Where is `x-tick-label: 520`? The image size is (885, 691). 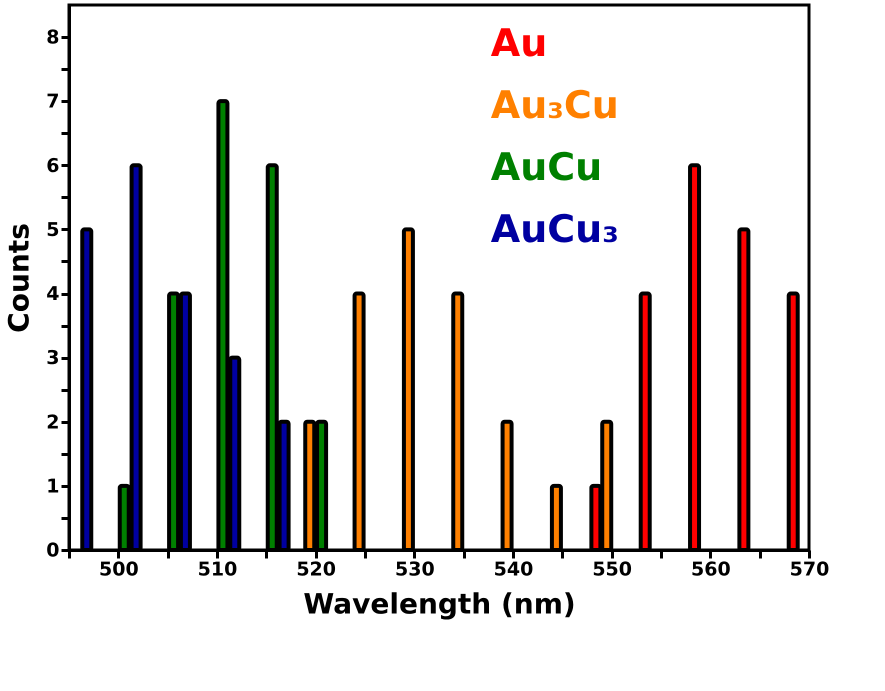 x-tick-label: 520 is located at coordinates (316, 569).